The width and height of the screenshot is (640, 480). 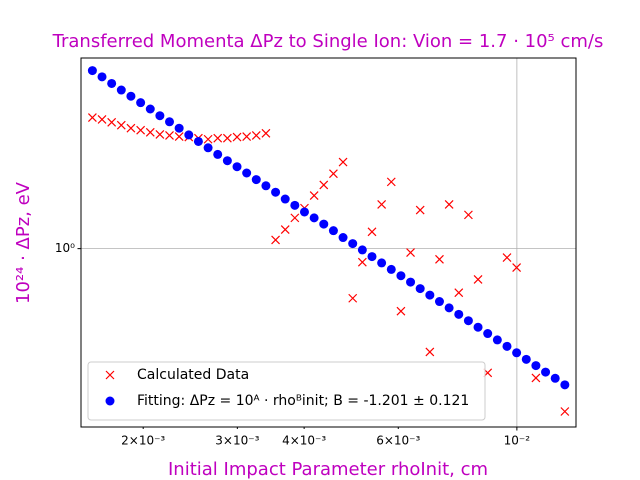 What do you see at coordinates (193, 375) in the screenshot?
I see `legend-label: Calculated Data` at bounding box center [193, 375].